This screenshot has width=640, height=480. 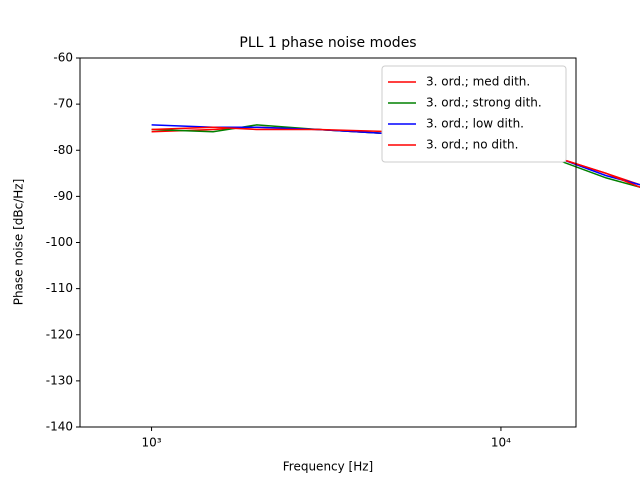 What do you see at coordinates (59, 334) in the screenshot?
I see `y-tick-label: -120` at bounding box center [59, 334].